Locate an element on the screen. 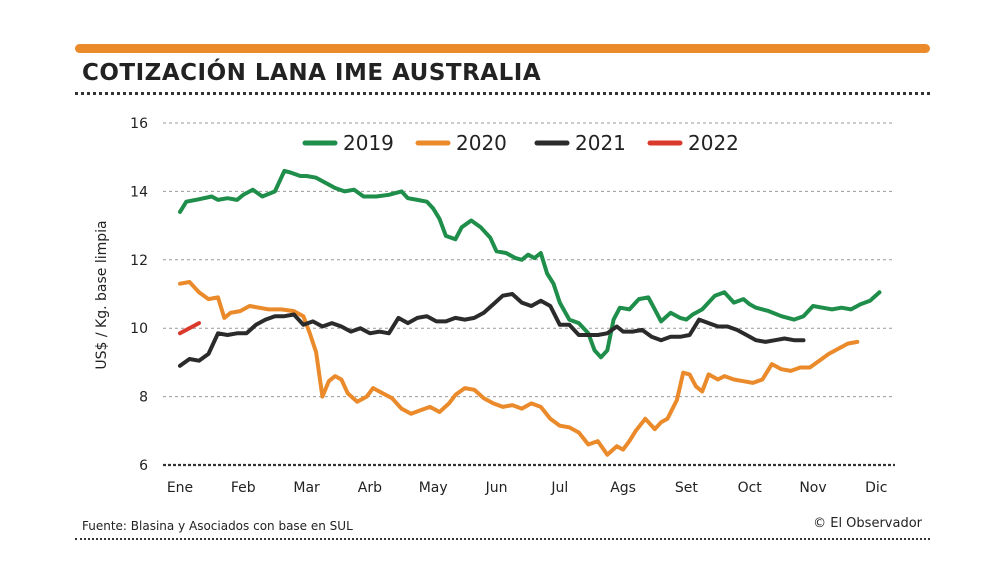 The image size is (1000, 583). x-tick-label: May is located at coordinates (433, 488).